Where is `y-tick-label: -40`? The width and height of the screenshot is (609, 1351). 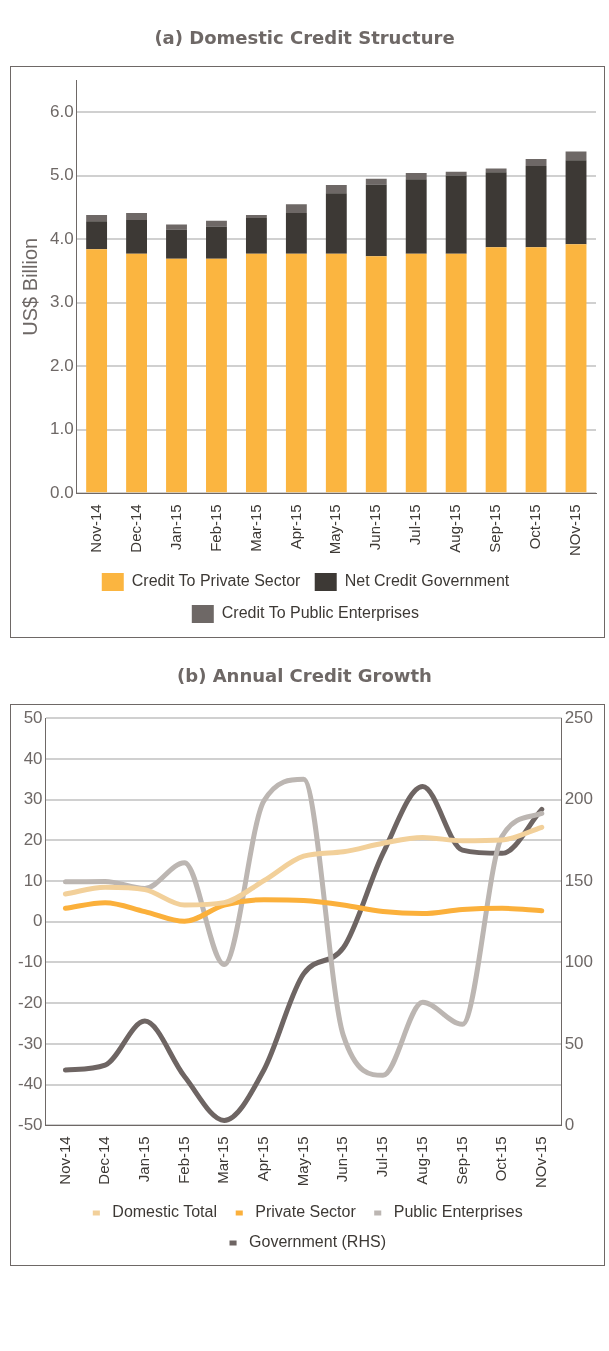 y-tick-label: -40 is located at coordinates (30, 1084).